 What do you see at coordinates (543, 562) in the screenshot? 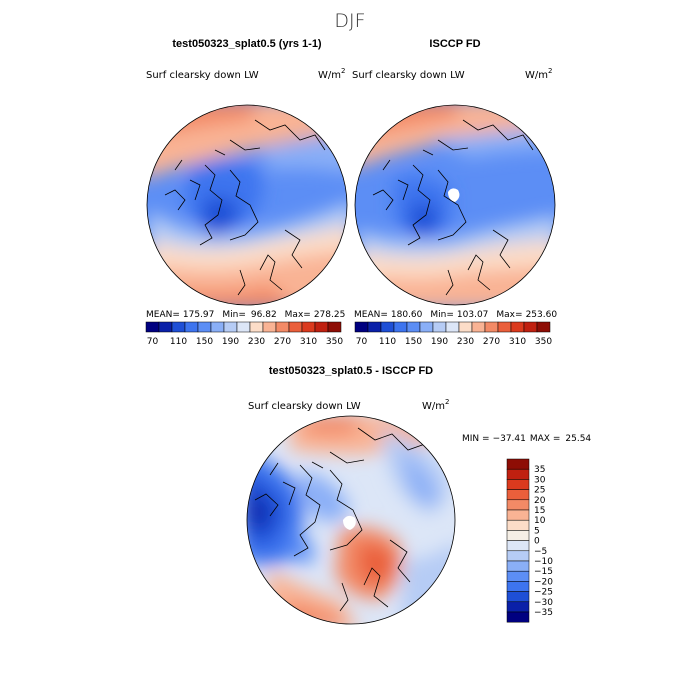
I see `panel-difference-colorbar-tick-label: −10` at bounding box center [543, 562].